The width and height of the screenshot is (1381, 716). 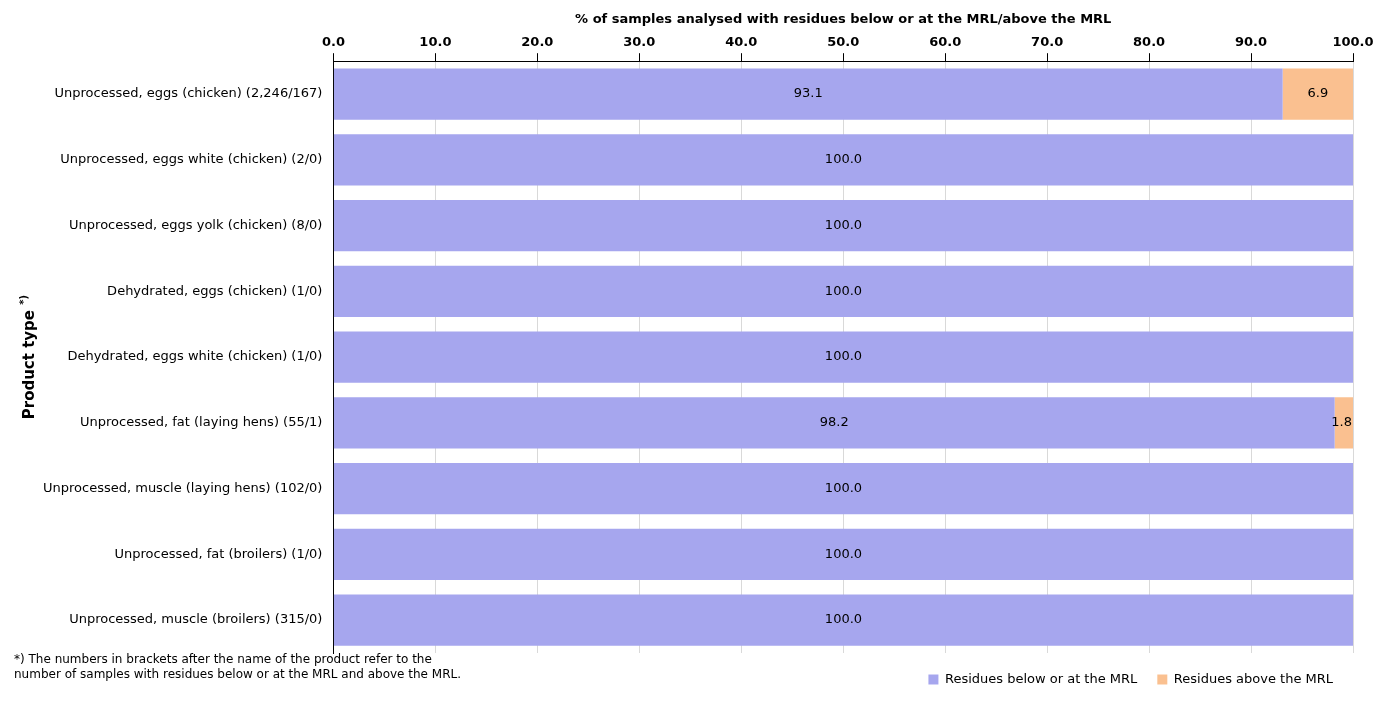 I want to click on x-tick-label: 10.0, so click(x=435, y=41).